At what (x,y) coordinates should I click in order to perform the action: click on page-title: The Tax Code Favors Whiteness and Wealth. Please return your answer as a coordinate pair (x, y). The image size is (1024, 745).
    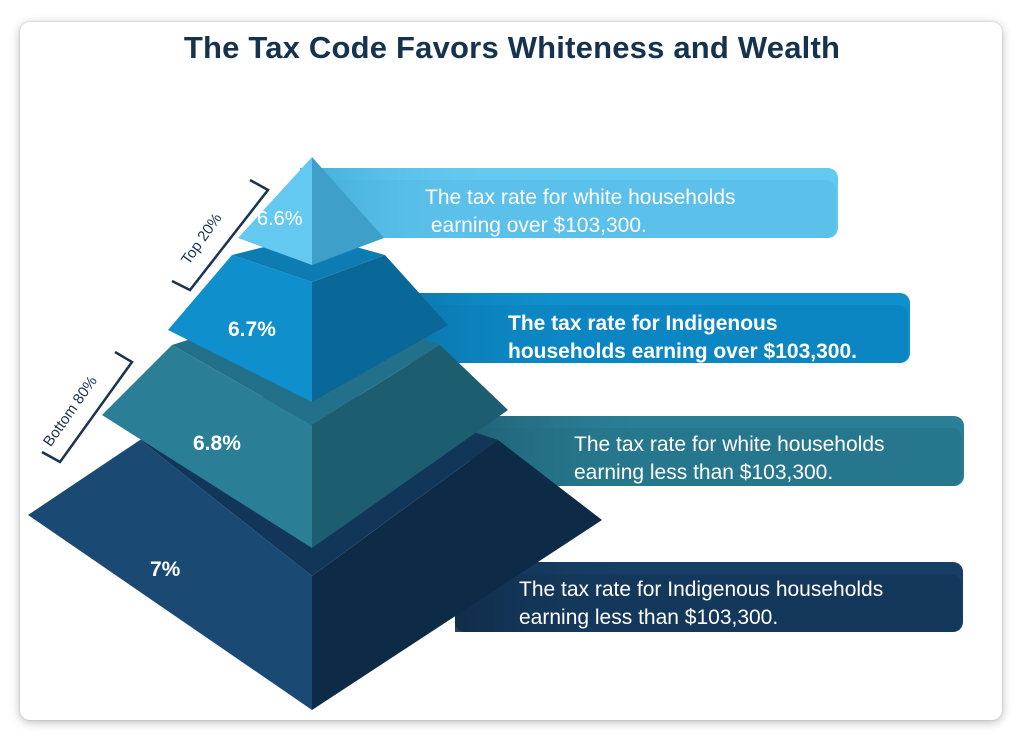
    Looking at the image, I should click on (512, 47).